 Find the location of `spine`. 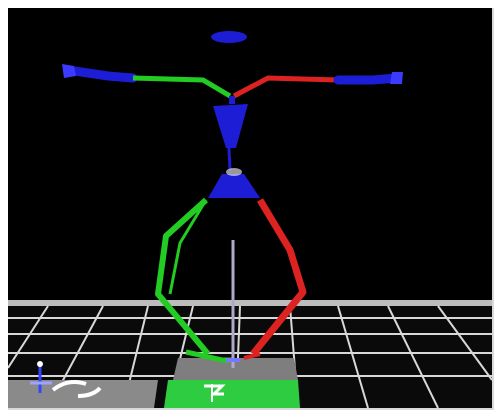

spine is located at coordinates (229, 149).